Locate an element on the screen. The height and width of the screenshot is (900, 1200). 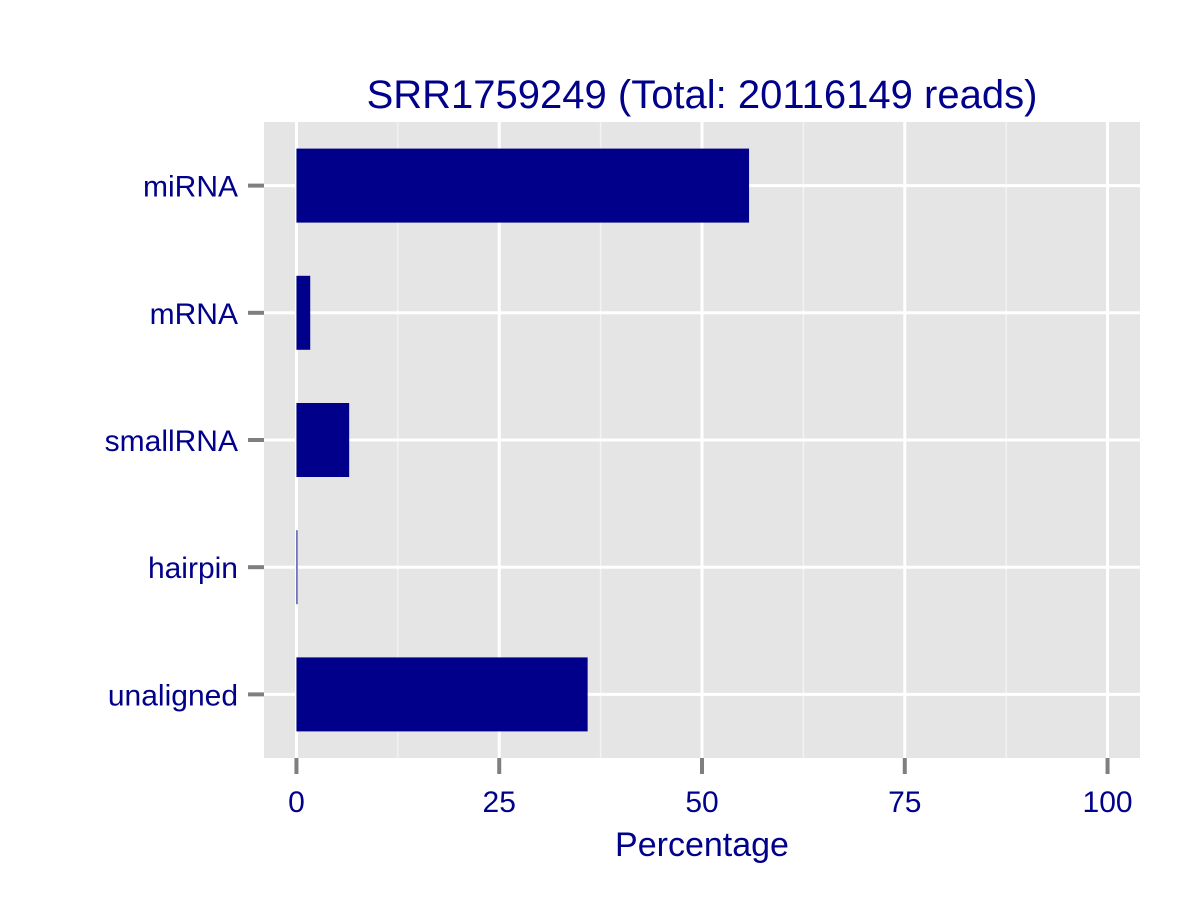
bar-smallrna is located at coordinates (323, 440).